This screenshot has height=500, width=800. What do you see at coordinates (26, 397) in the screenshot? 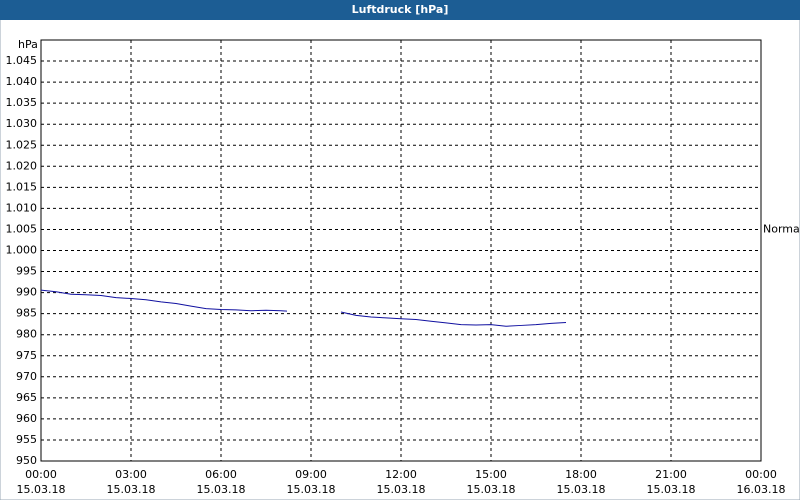
I see `y-tick-label: 965` at bounding box center [26, 397].